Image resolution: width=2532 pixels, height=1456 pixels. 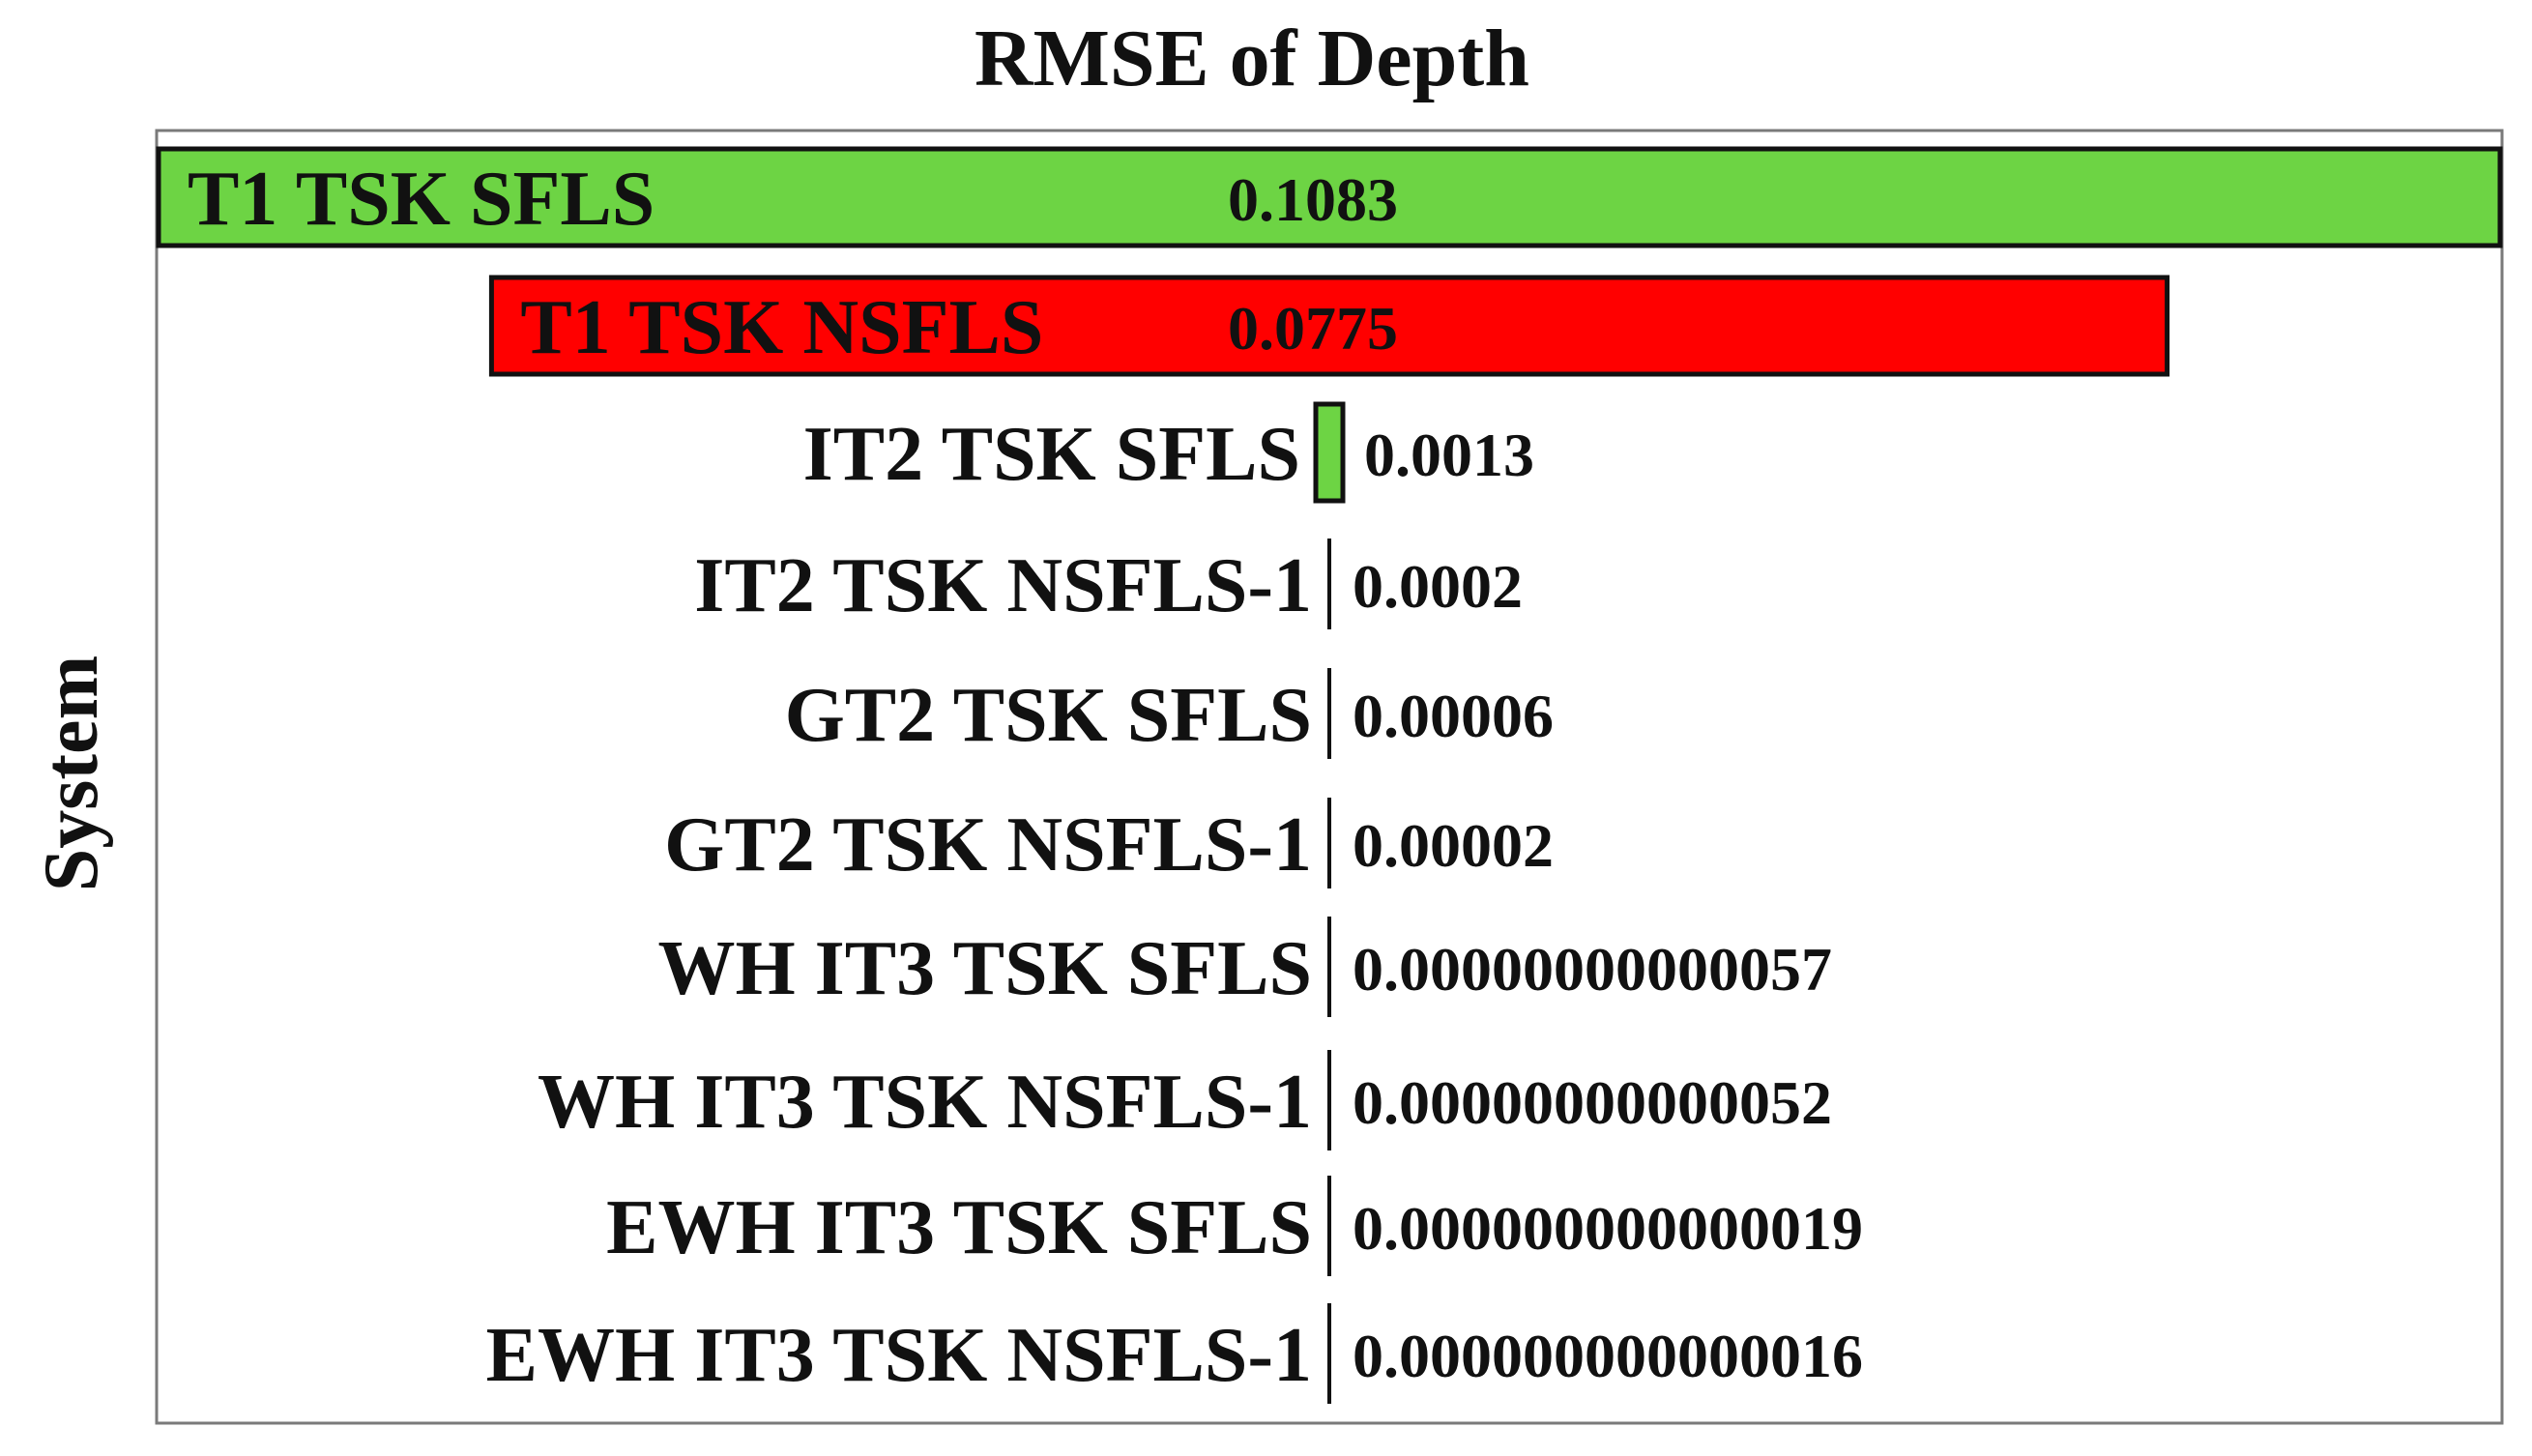 I want to click on value-label-wh-it3-tsk-sfls: 0.00000000000057, so click(x=1593, y=970).